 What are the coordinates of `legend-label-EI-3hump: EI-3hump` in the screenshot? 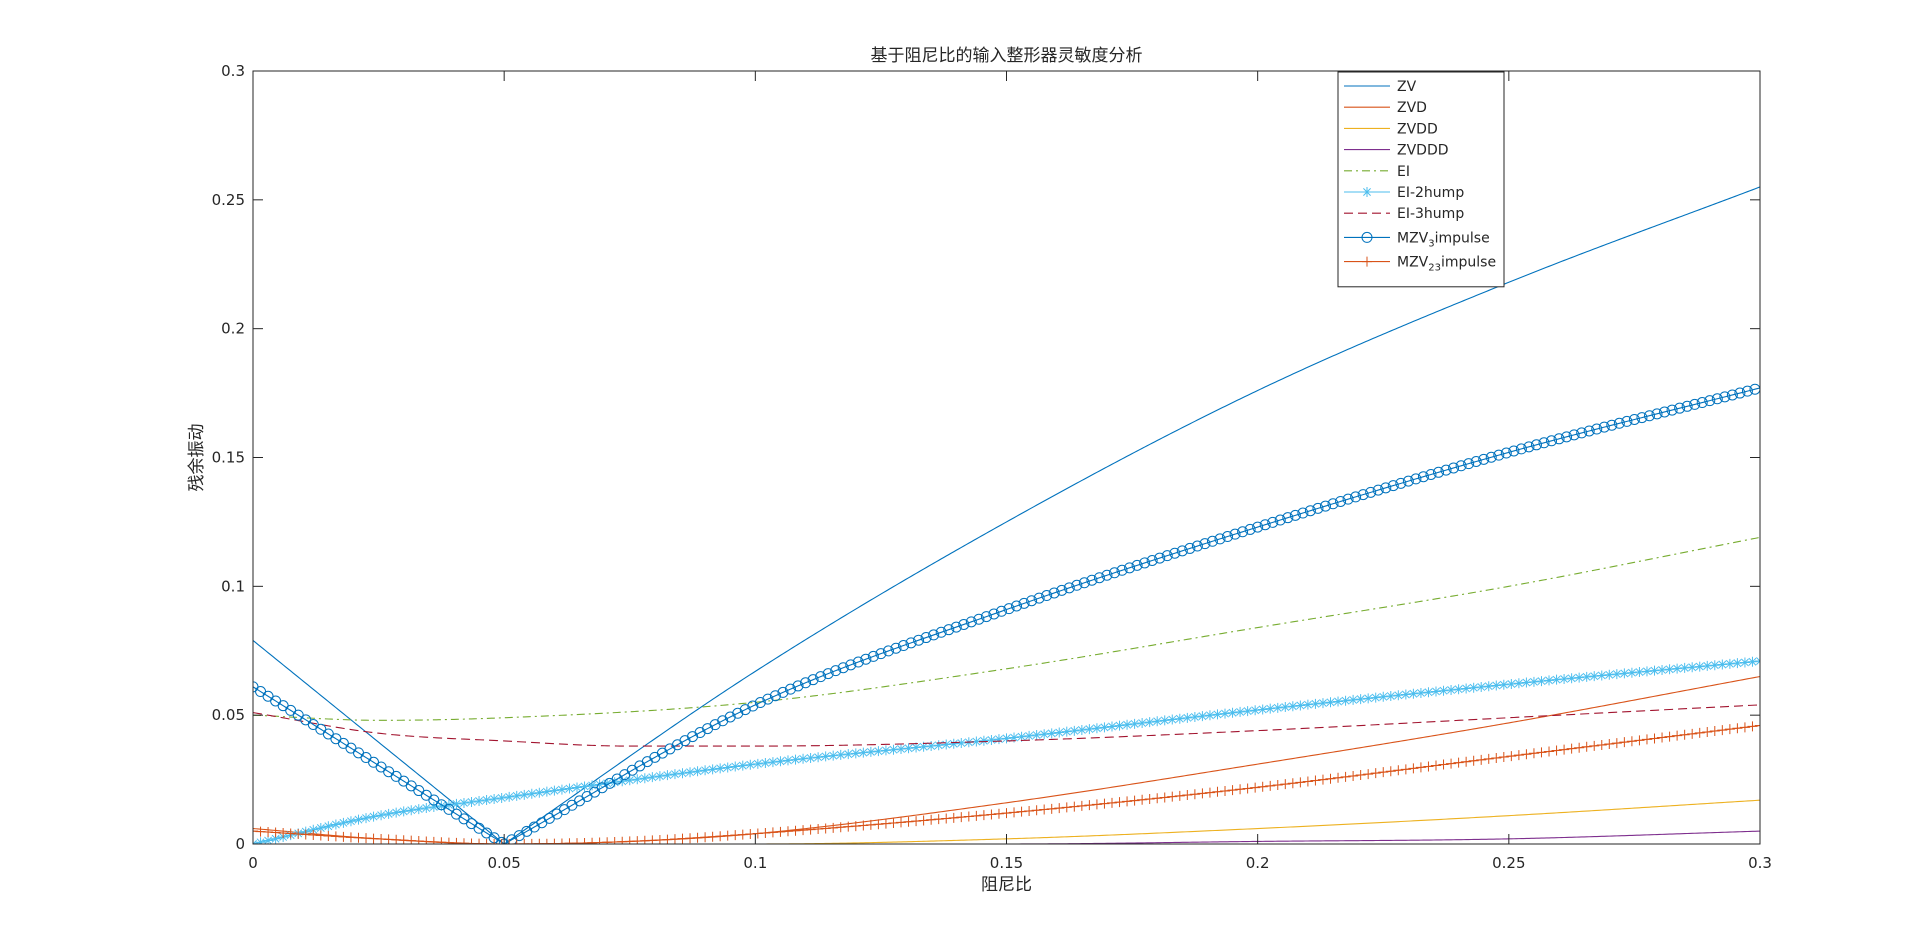 It's located at (1430, 214).